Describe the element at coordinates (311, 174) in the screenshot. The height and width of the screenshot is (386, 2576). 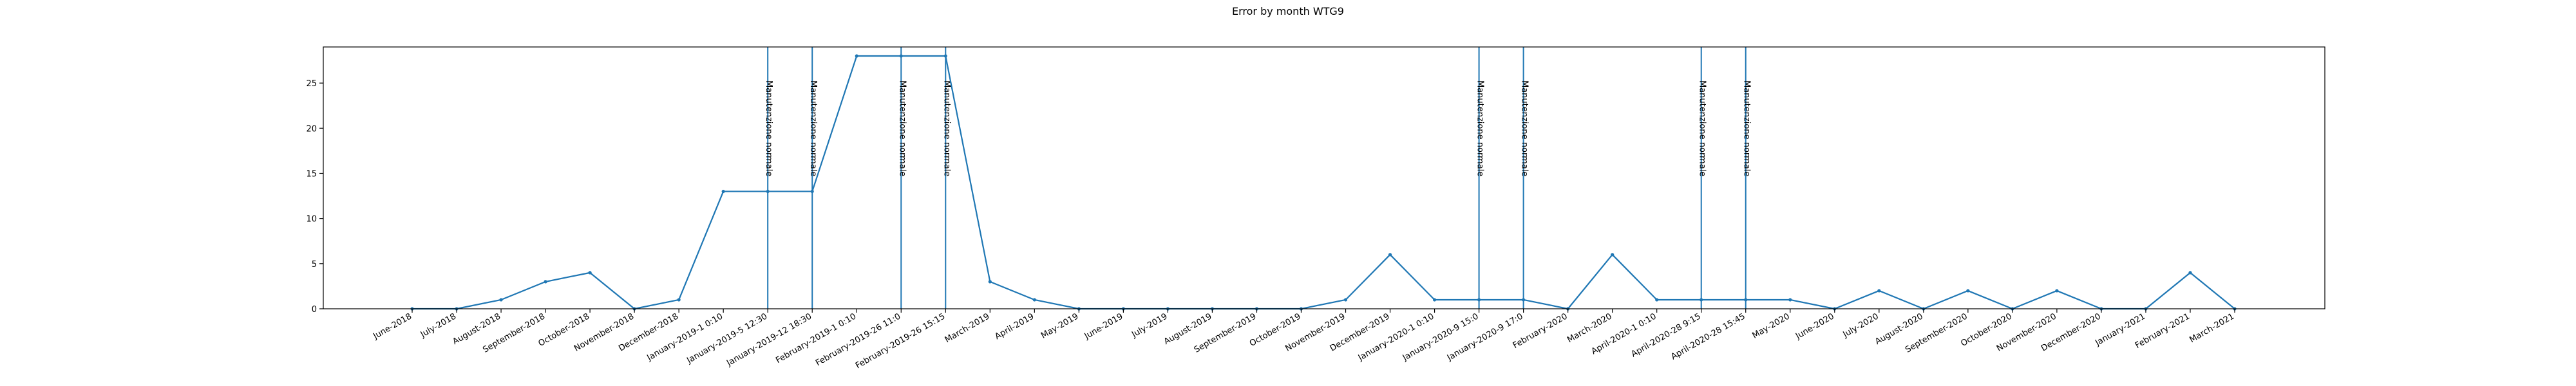
I see `y-tick-label: 15` at that location.